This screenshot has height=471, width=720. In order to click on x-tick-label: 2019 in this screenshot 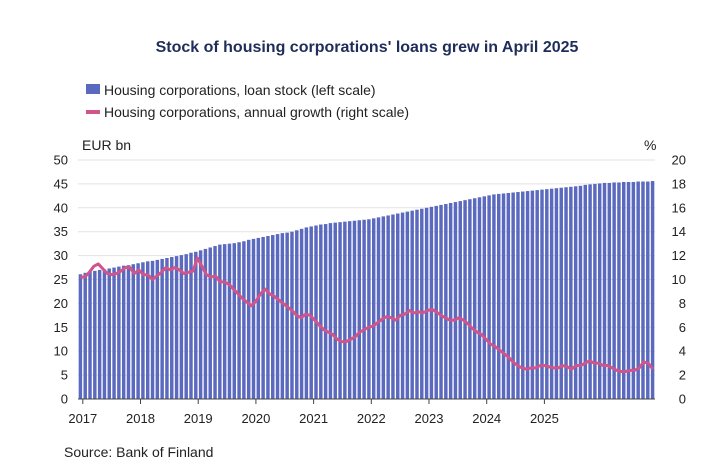, I will do `click(198, 418)`.